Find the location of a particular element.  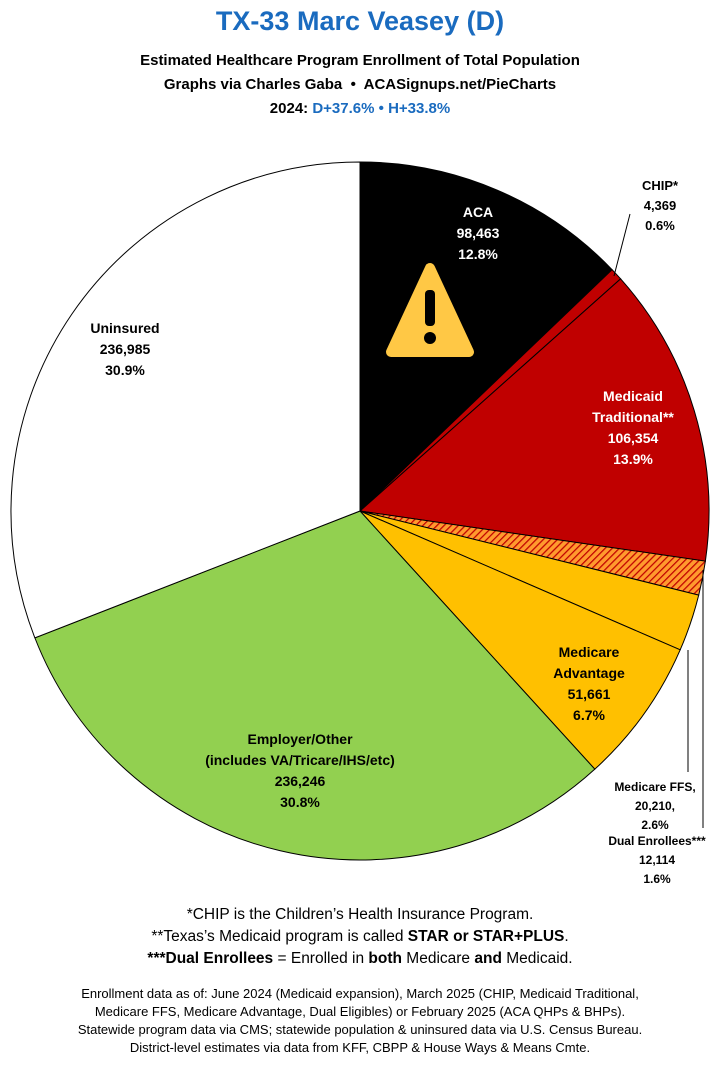

footnote-part: . is located at coordinates (566, 936).